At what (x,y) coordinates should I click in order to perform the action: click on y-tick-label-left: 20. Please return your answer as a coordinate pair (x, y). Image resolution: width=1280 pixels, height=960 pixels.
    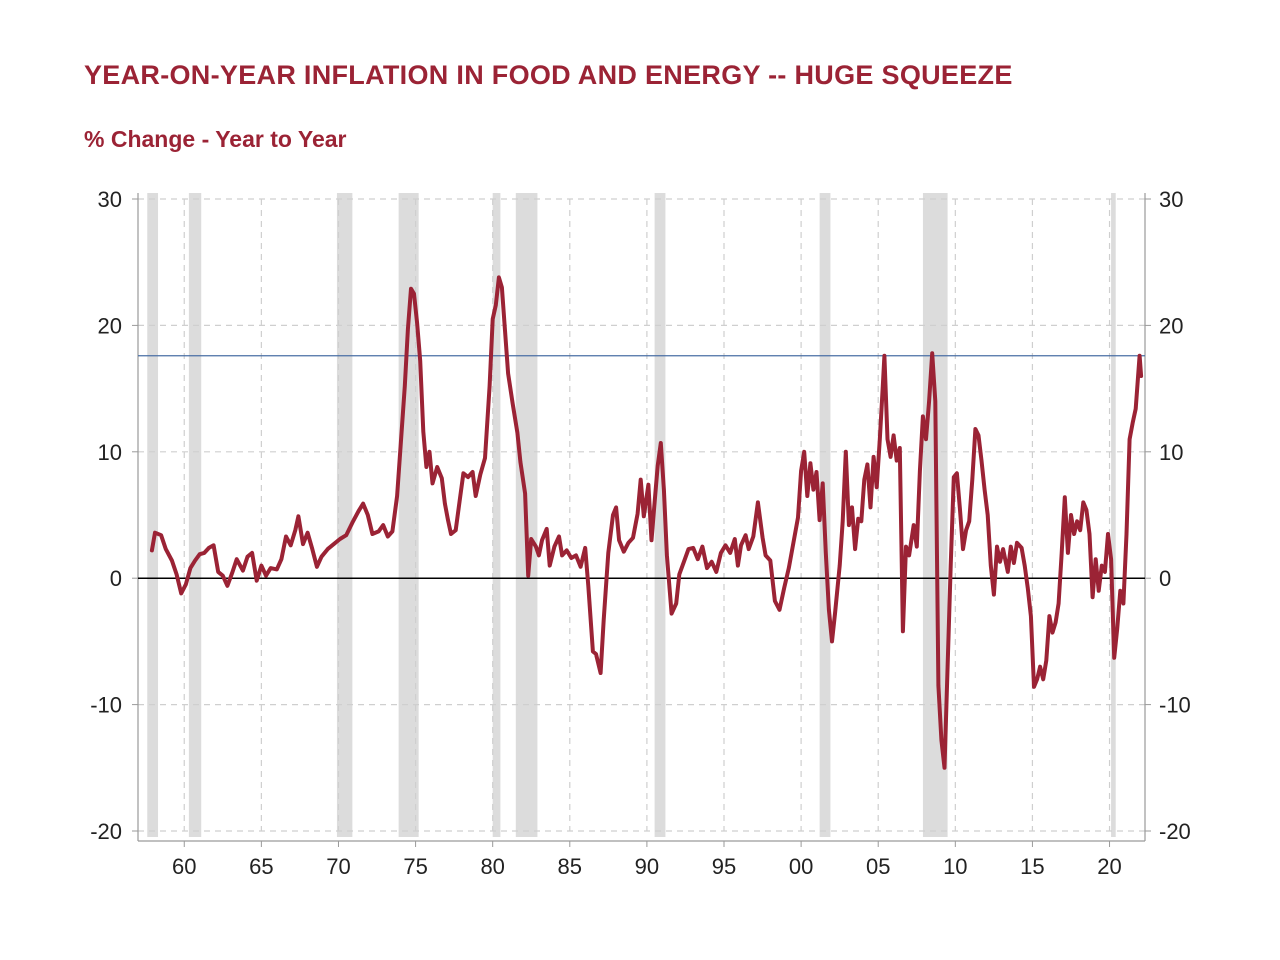
    Looking at the image, I should click on (110, 325).